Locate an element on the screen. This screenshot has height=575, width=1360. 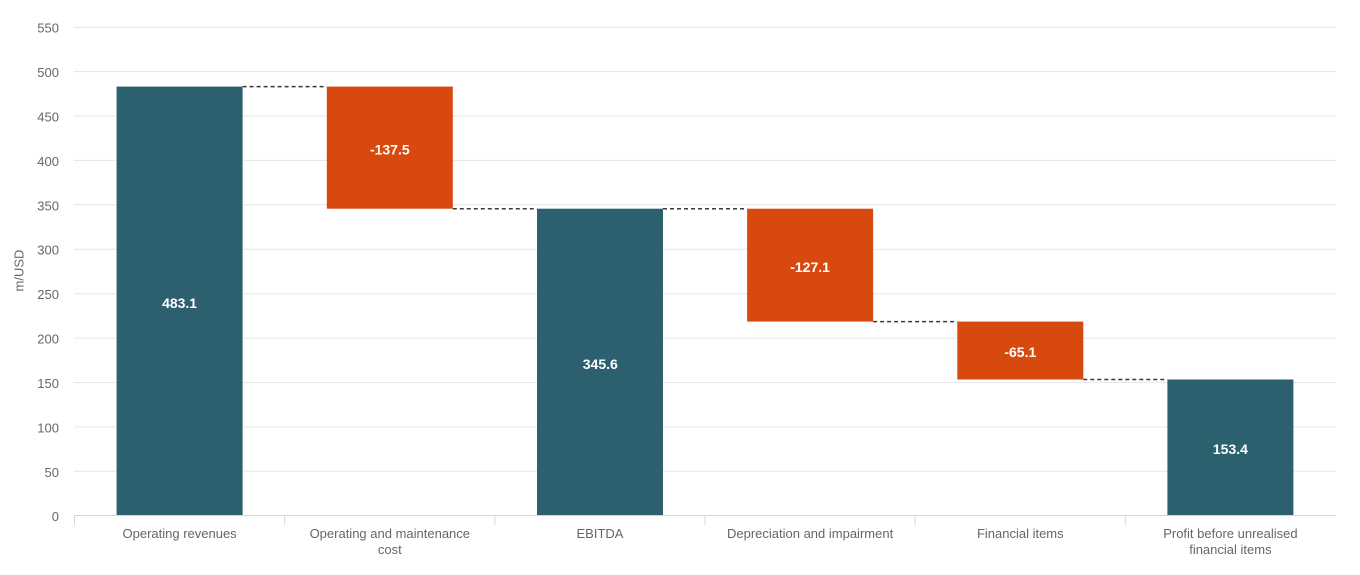
svg-text: 153.4 is located at coordinates (1230, 449).